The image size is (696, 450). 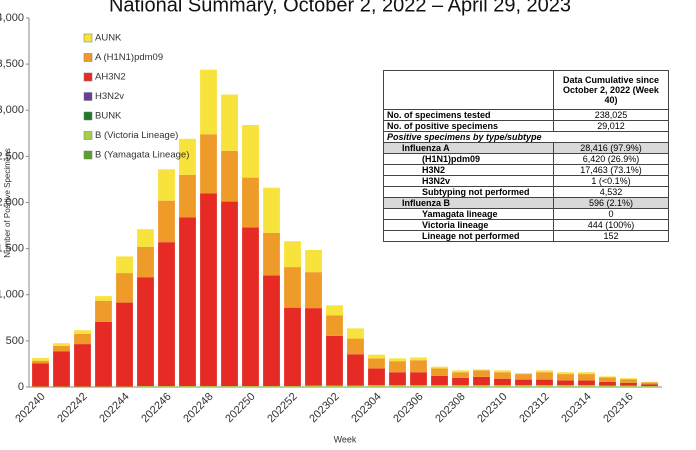 I want to click on x-tick-label: 202242, so click(x=72, y=408).